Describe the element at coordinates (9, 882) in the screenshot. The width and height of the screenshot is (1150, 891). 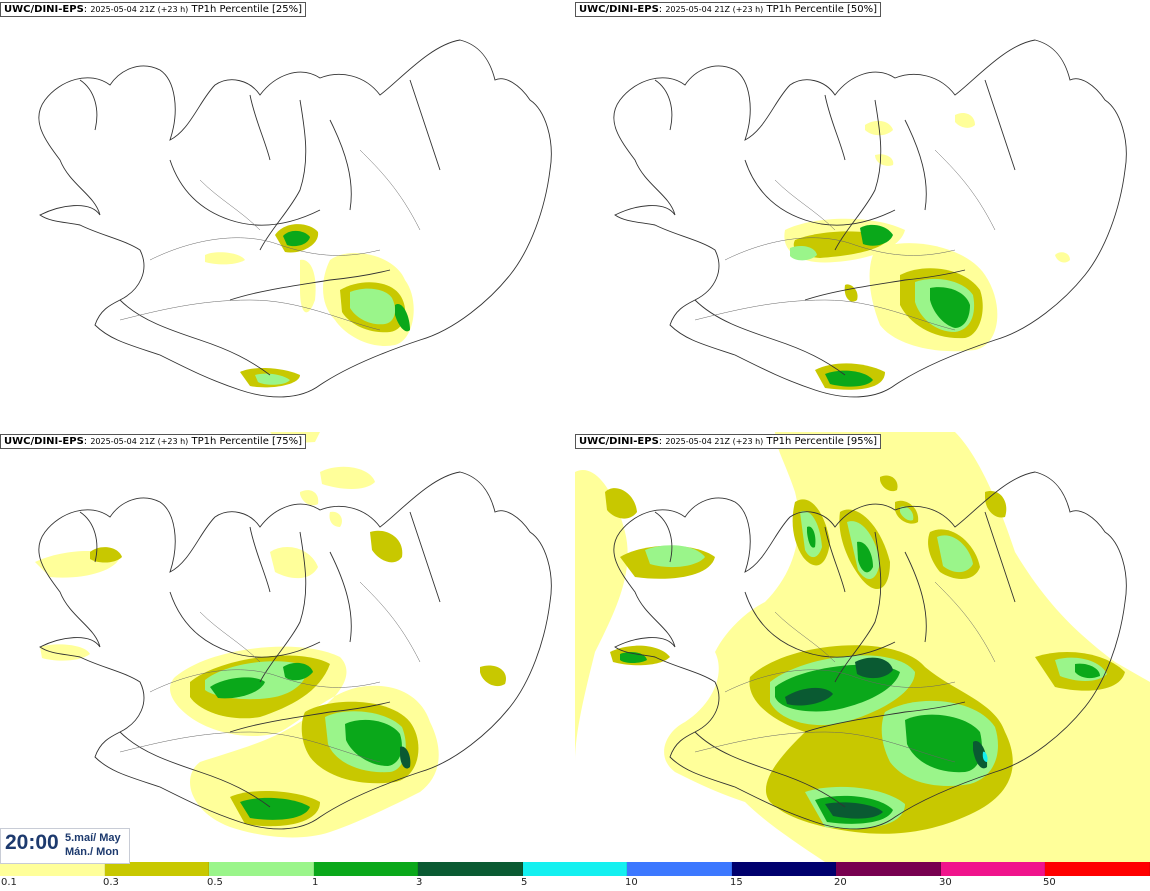
I see `colorbar-tick-label: 0.1` at that location.